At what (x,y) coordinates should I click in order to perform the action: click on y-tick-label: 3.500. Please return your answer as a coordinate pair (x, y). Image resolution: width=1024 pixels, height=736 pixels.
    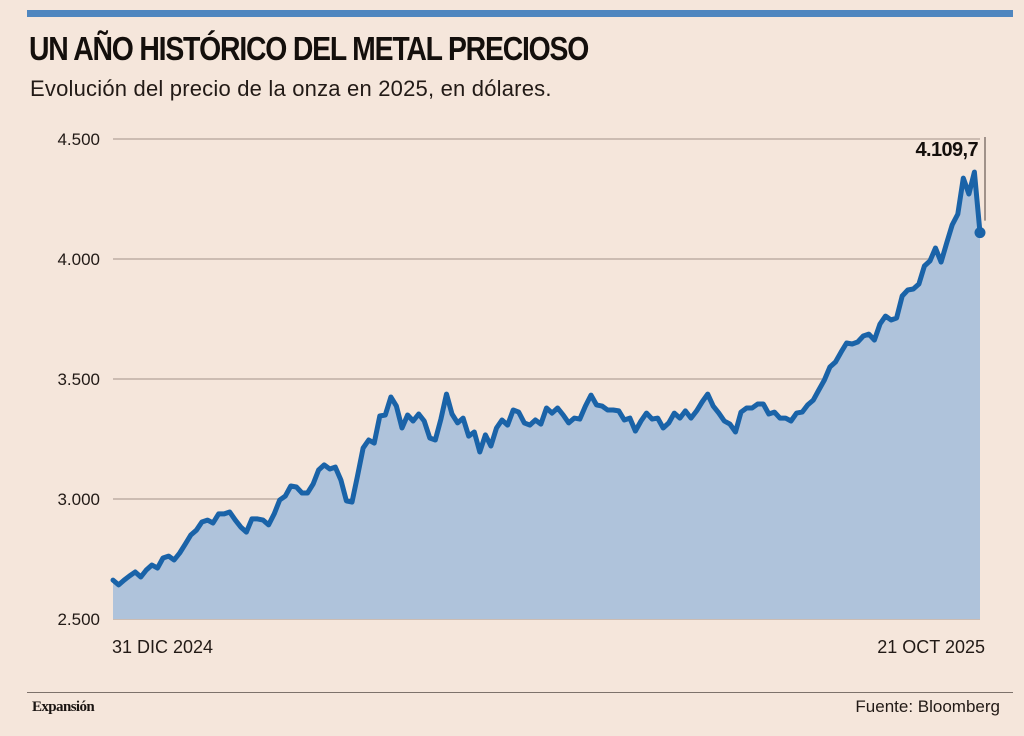
    Looking at the image, I should click on (78, 379).